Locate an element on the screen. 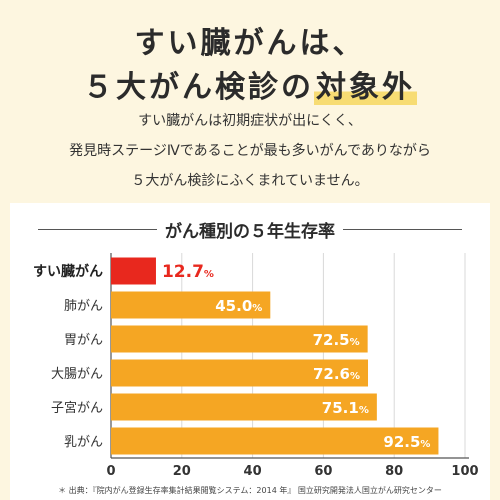 This screenshot has height=500, width=500. data-label: 92.5% is located at coordinates (406, 442).